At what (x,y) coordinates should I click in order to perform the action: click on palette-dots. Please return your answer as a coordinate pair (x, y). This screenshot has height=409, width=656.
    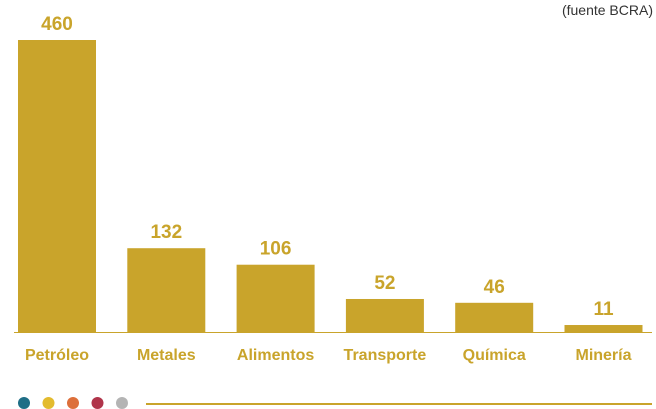
    Looking at the image, I should click on (73, 403).